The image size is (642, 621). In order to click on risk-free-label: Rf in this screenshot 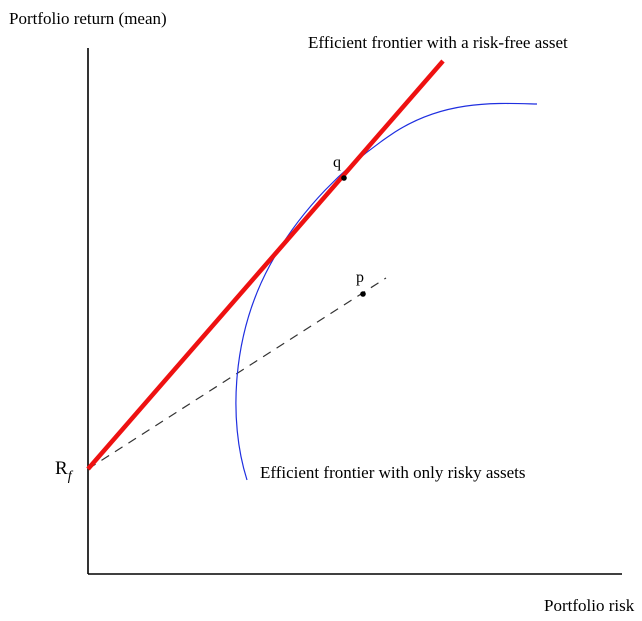, I will do `click(64, 471)`.